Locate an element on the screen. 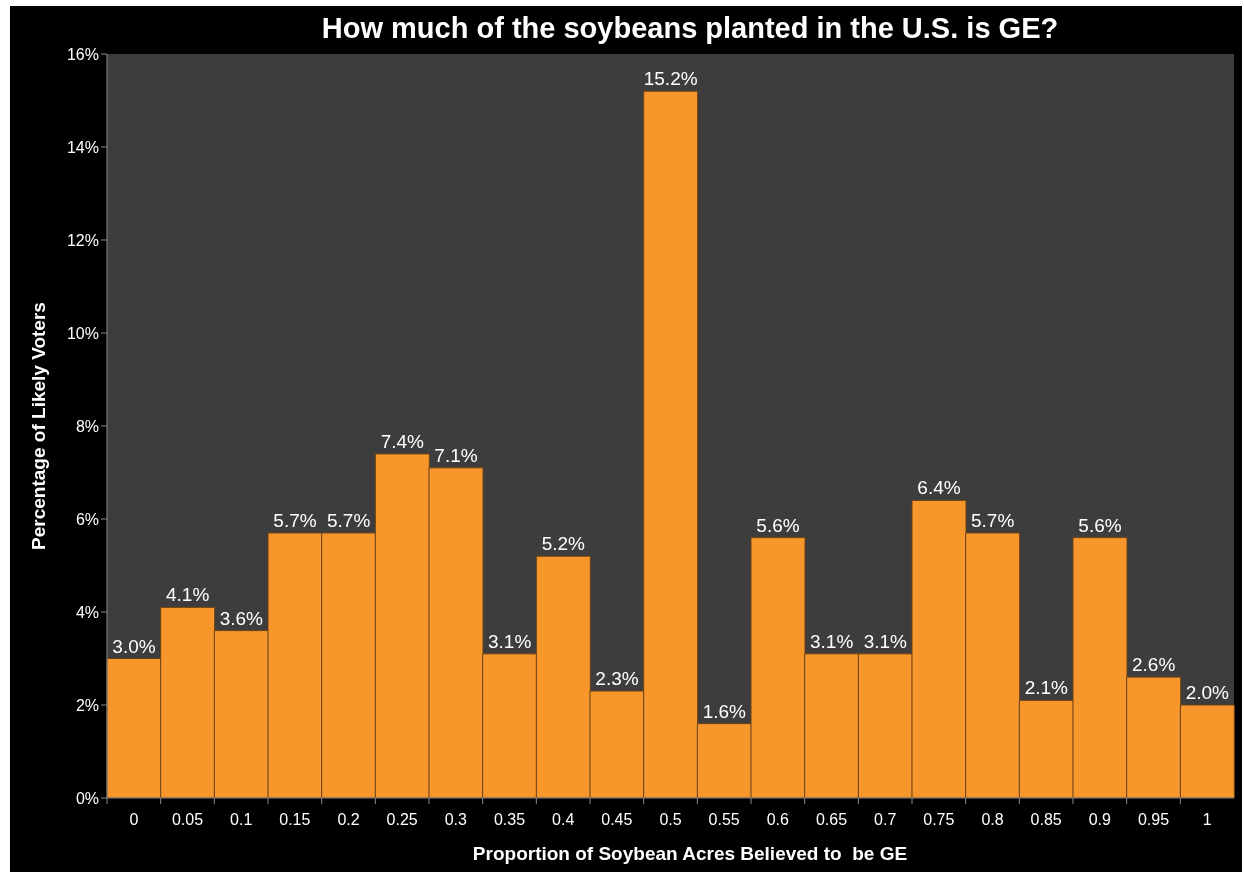 The image size is (1244, 876). x-tick-label: 0.85 is located at coordinates (1046, 819).